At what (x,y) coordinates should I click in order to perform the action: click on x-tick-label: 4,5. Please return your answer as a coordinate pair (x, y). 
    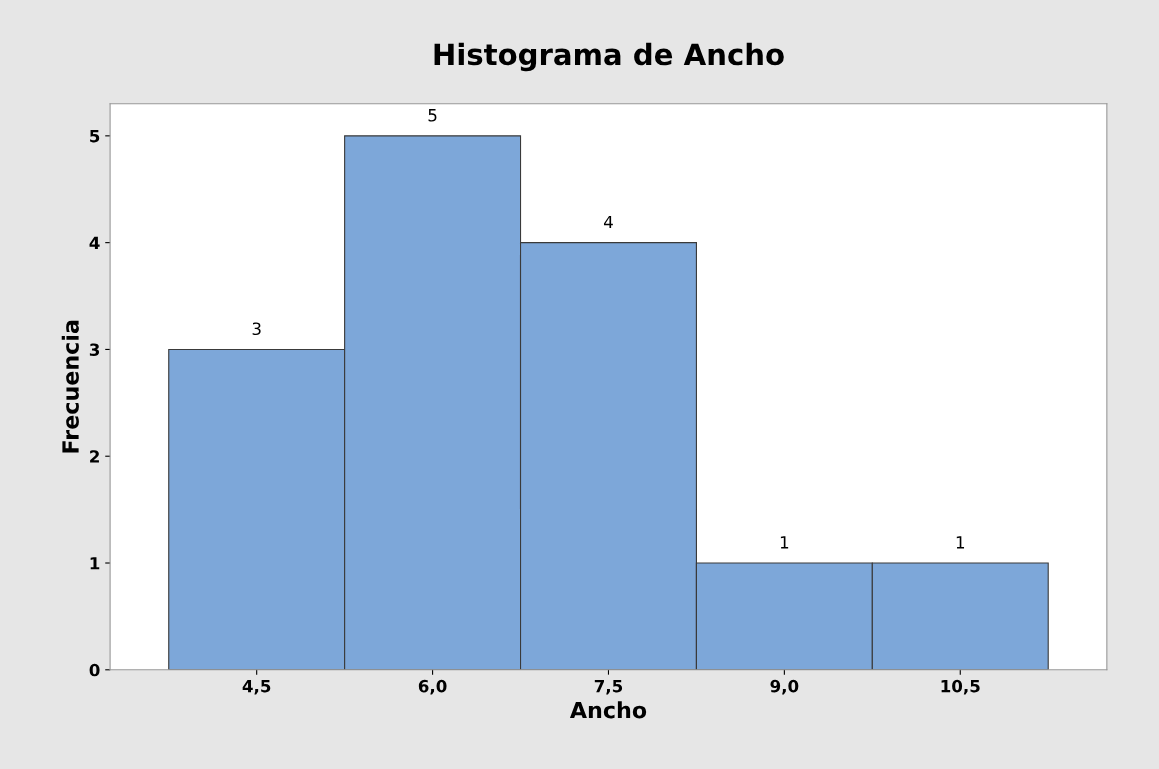
    Looking at the image, I should click on (256, 687).